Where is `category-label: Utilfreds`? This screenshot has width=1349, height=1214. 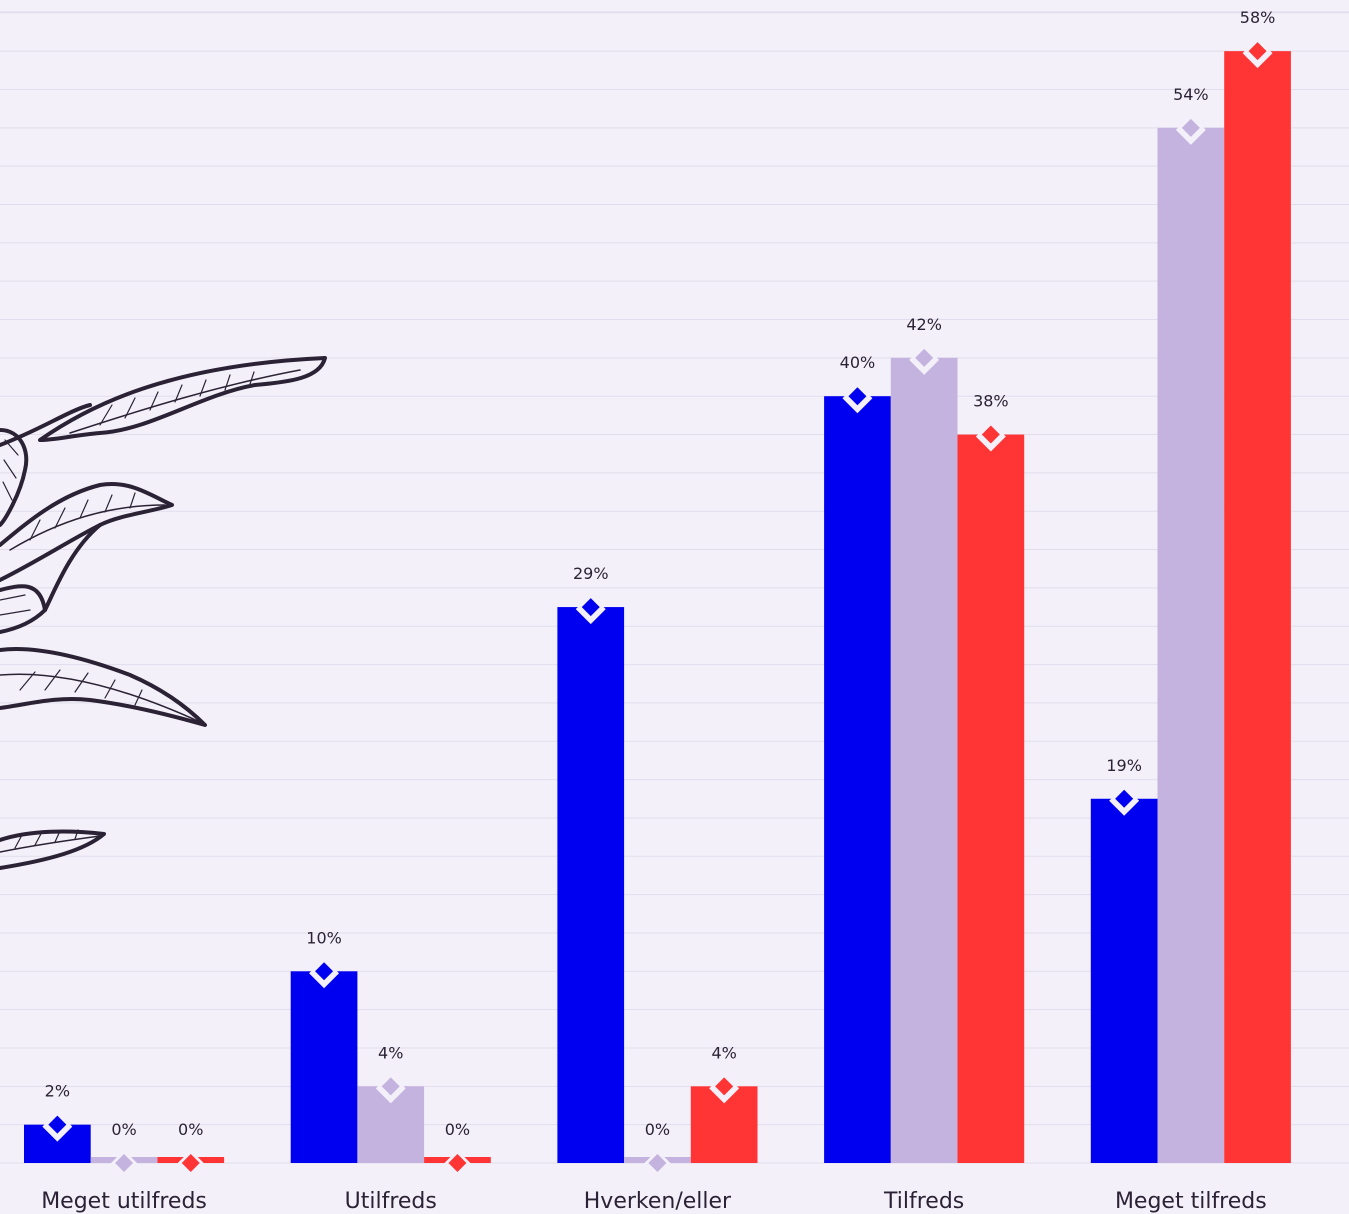 category-label: Utilfreds is located at coordinates (391, 1201).